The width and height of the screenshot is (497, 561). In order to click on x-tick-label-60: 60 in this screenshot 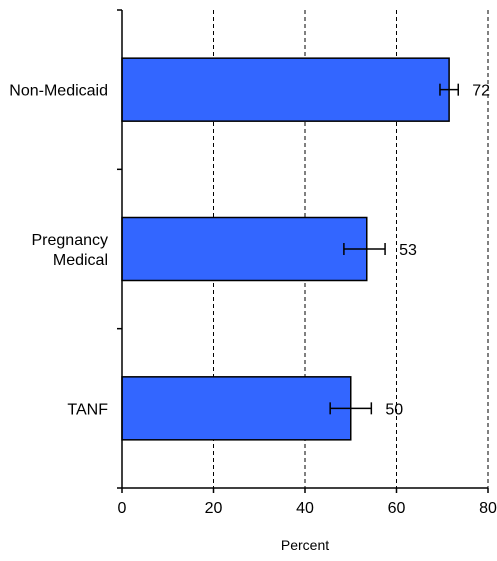, I will do `click(397, 508)`.